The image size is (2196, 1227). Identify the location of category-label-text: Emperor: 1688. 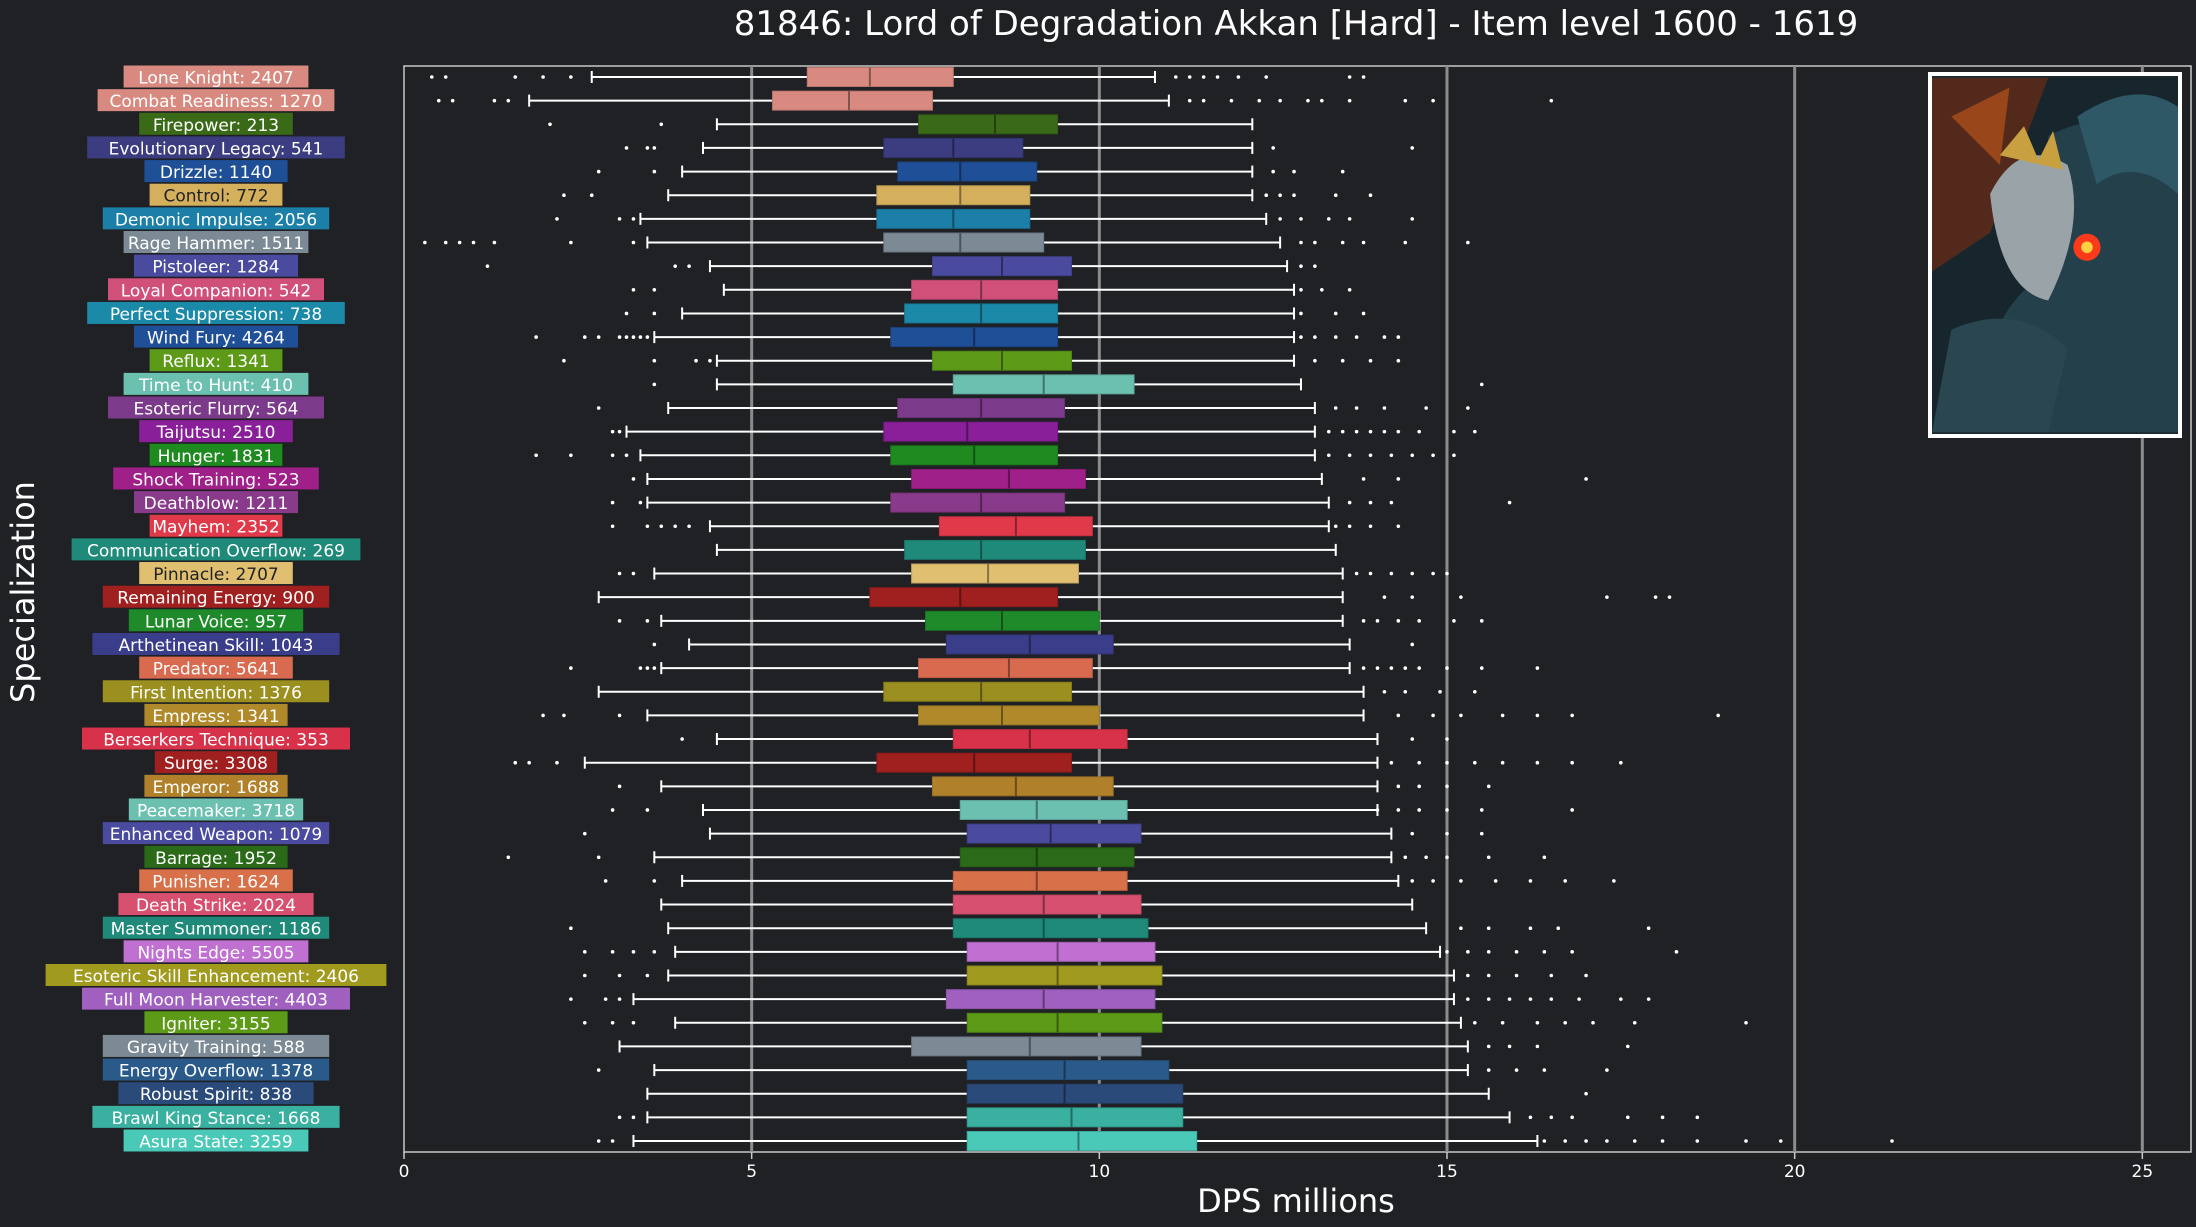
(216, 788).